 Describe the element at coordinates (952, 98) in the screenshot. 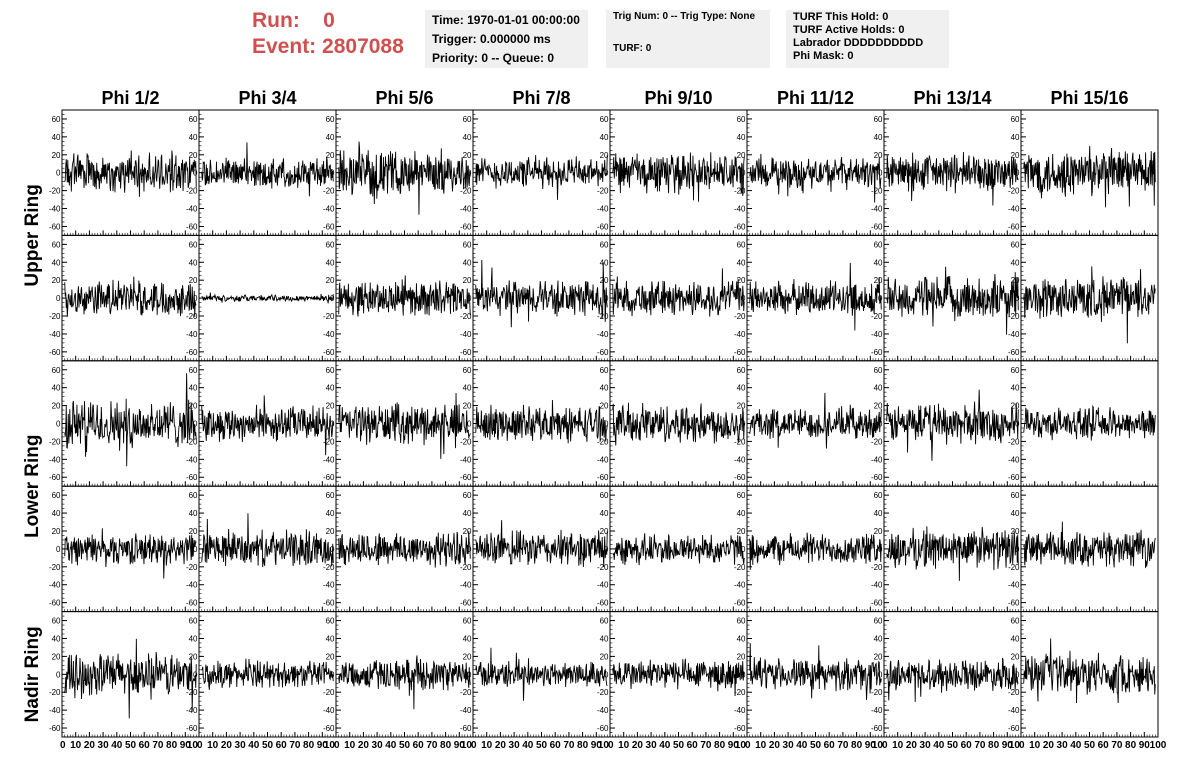

I see `column-header: Phi 13/14` at that location.